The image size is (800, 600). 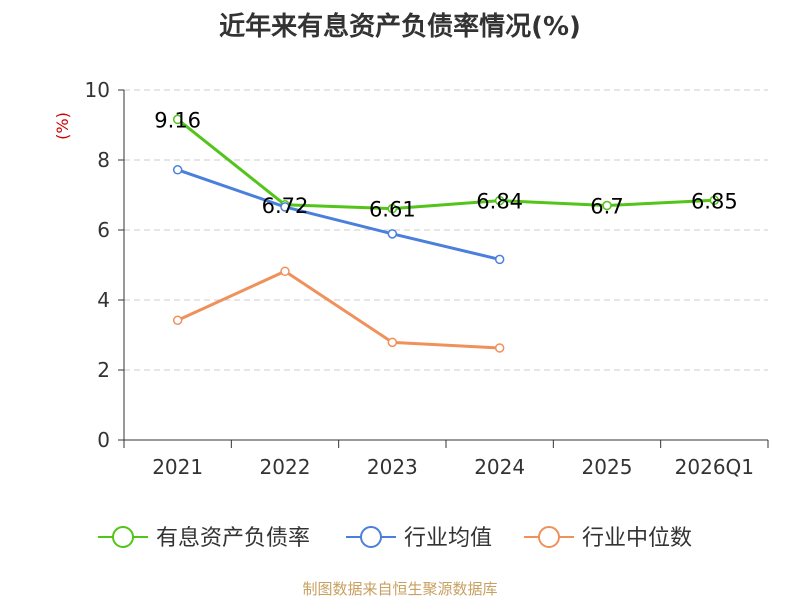 I want to click on x-tick-label-2022: 2022, so click(x=285, y=467).